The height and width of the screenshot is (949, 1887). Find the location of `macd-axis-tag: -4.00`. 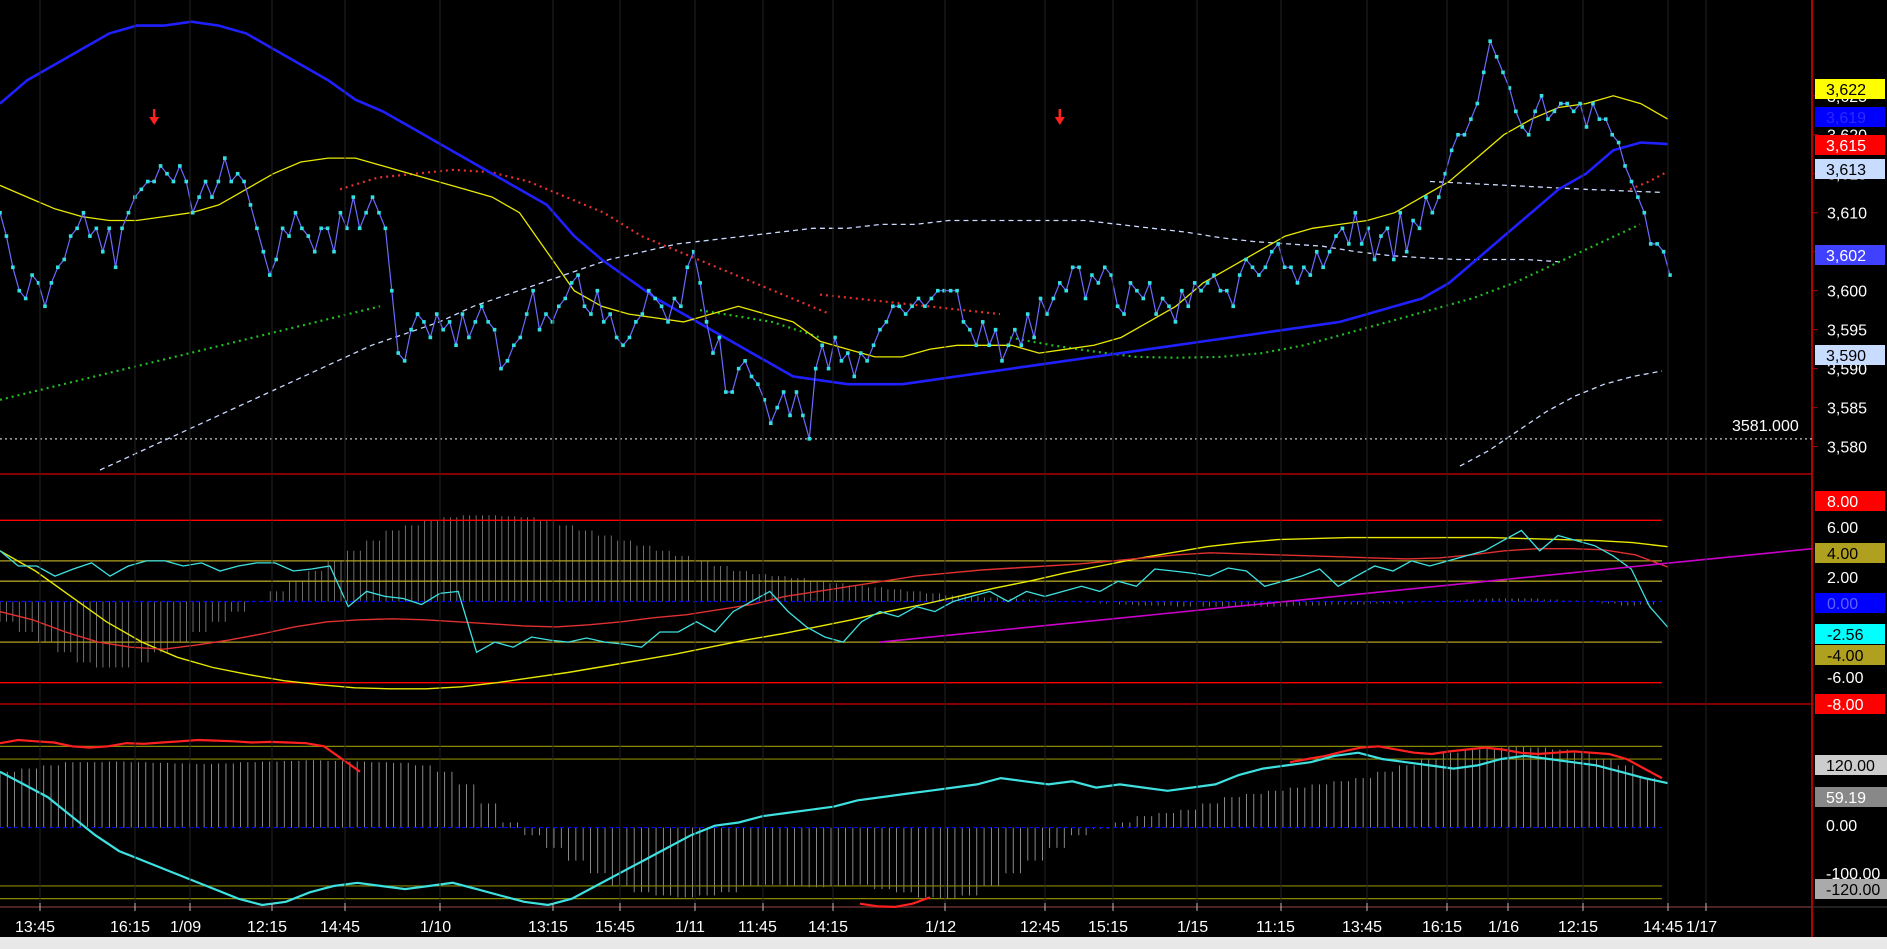

macd-axis-tag: -4.00 is located at coordinates (1850, 655).